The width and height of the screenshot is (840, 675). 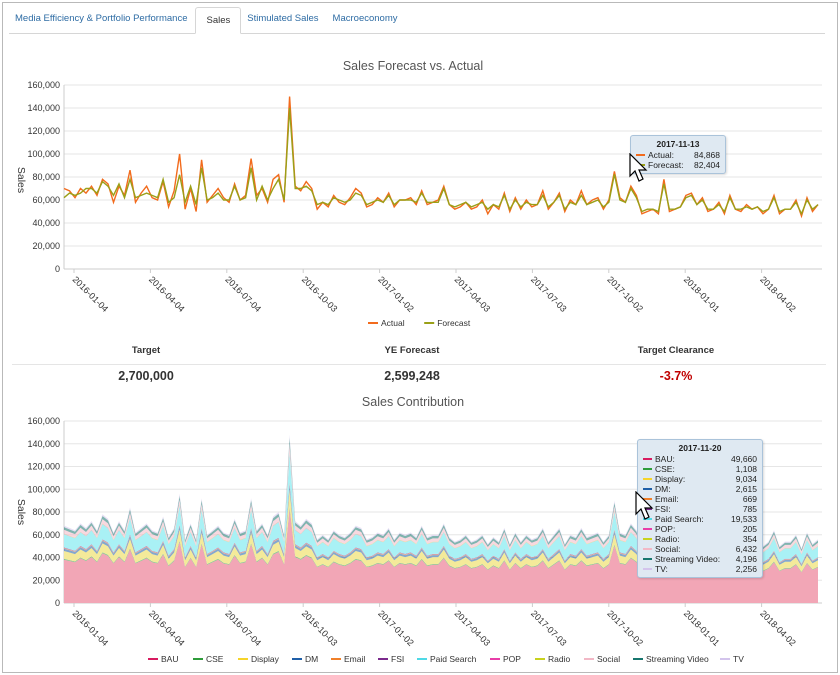 What do you see at coordinates (146, 350) in the screenshot?
I see `target-label: Target` at bounding box center [146, 350].